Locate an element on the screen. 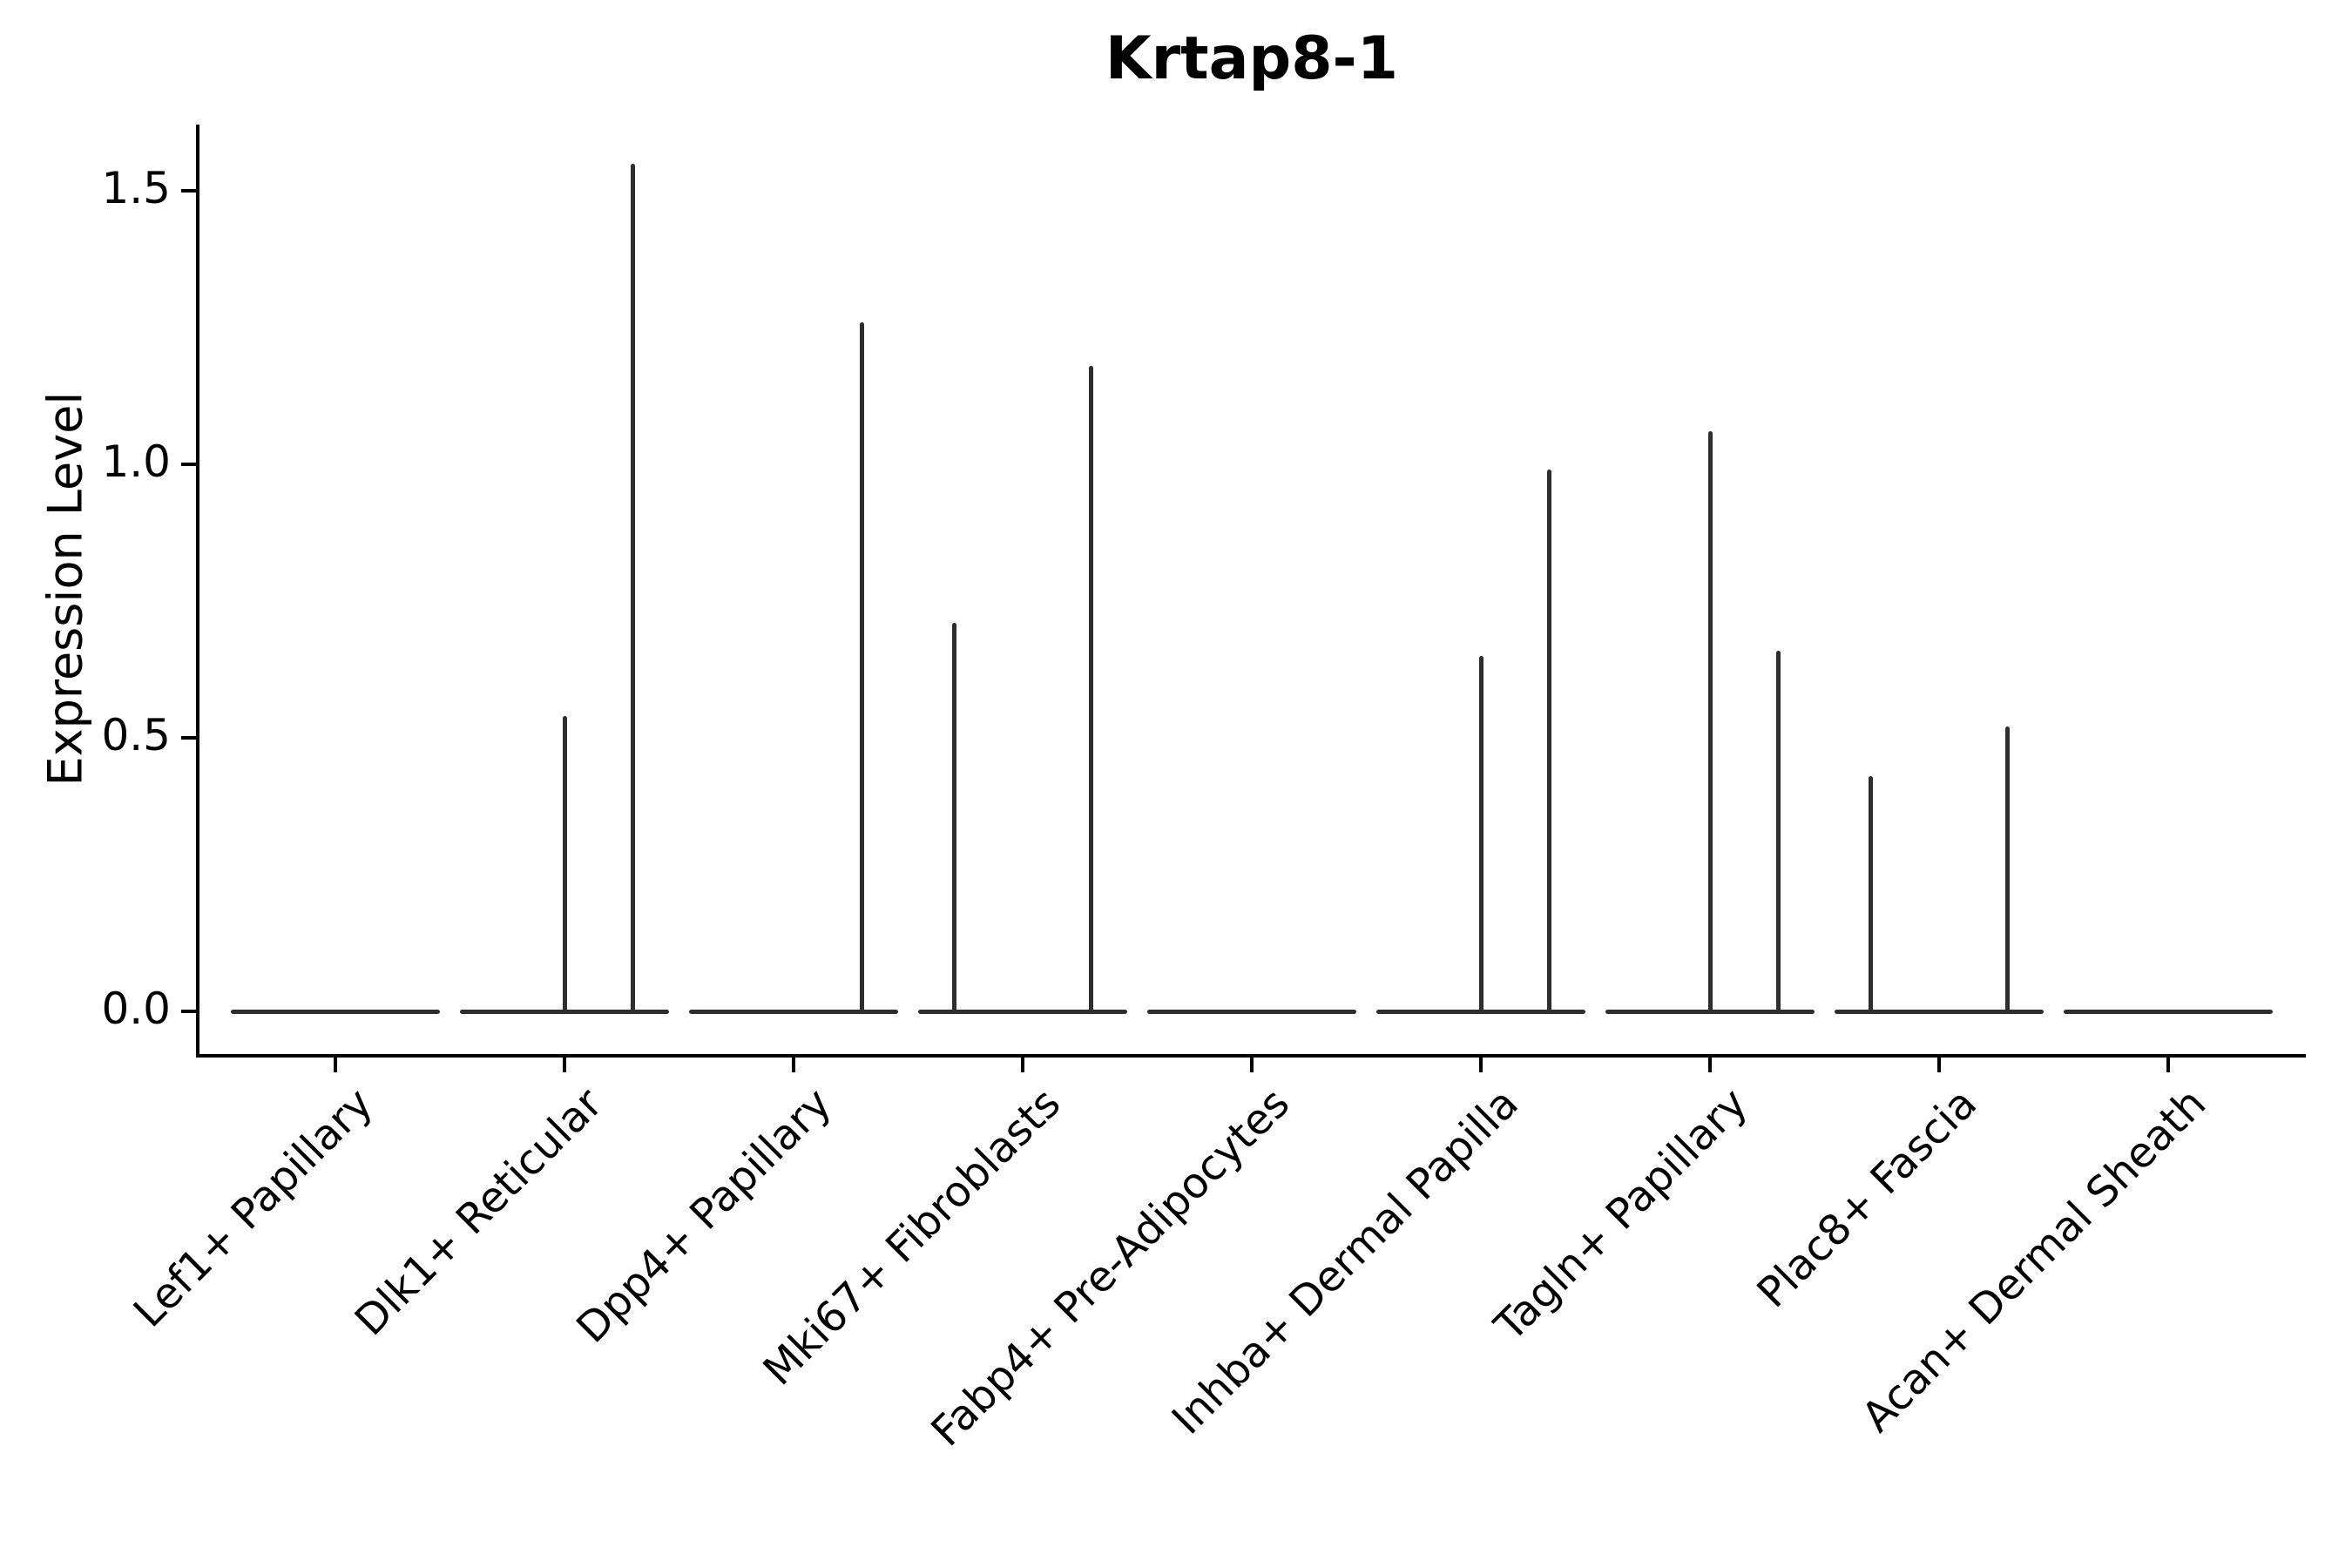 The height and width of the screenshot is (1568, 2352). x-axis-spine is located at coordinates (1251, 1056).